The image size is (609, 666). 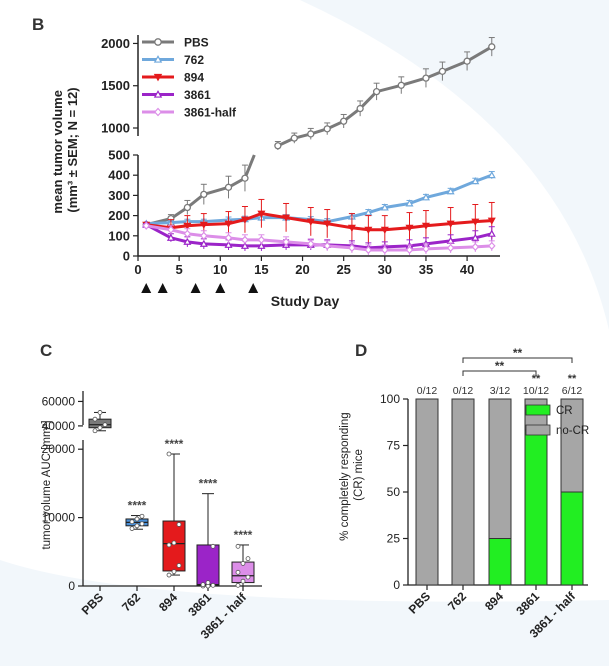 What do you see at coordinates (92, 603) in the screenshot?
I see `chart-c-x-tick-label: PBS` at bounding box center [92, 603].